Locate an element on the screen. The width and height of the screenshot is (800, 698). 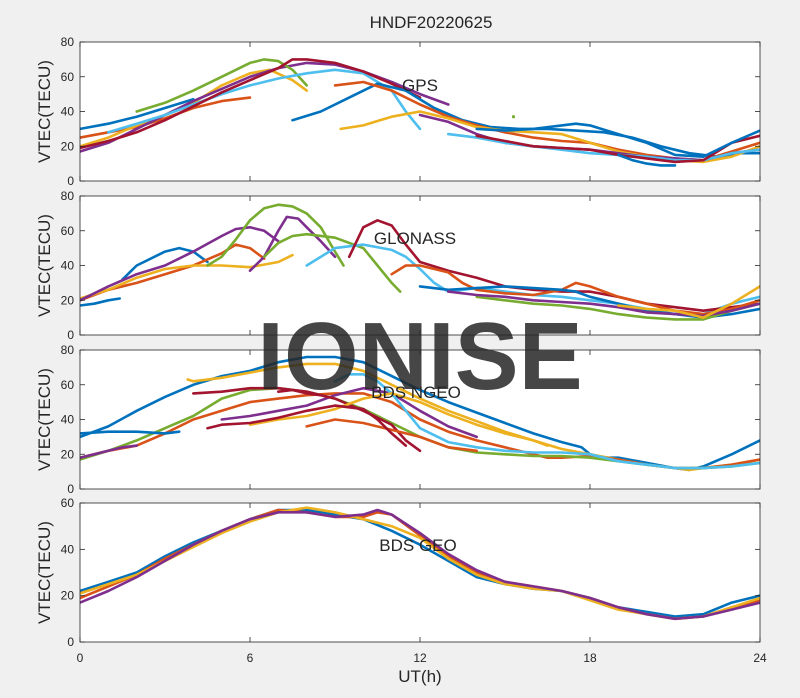
x-tick-label: 24 is located at coordinates (760, 658).